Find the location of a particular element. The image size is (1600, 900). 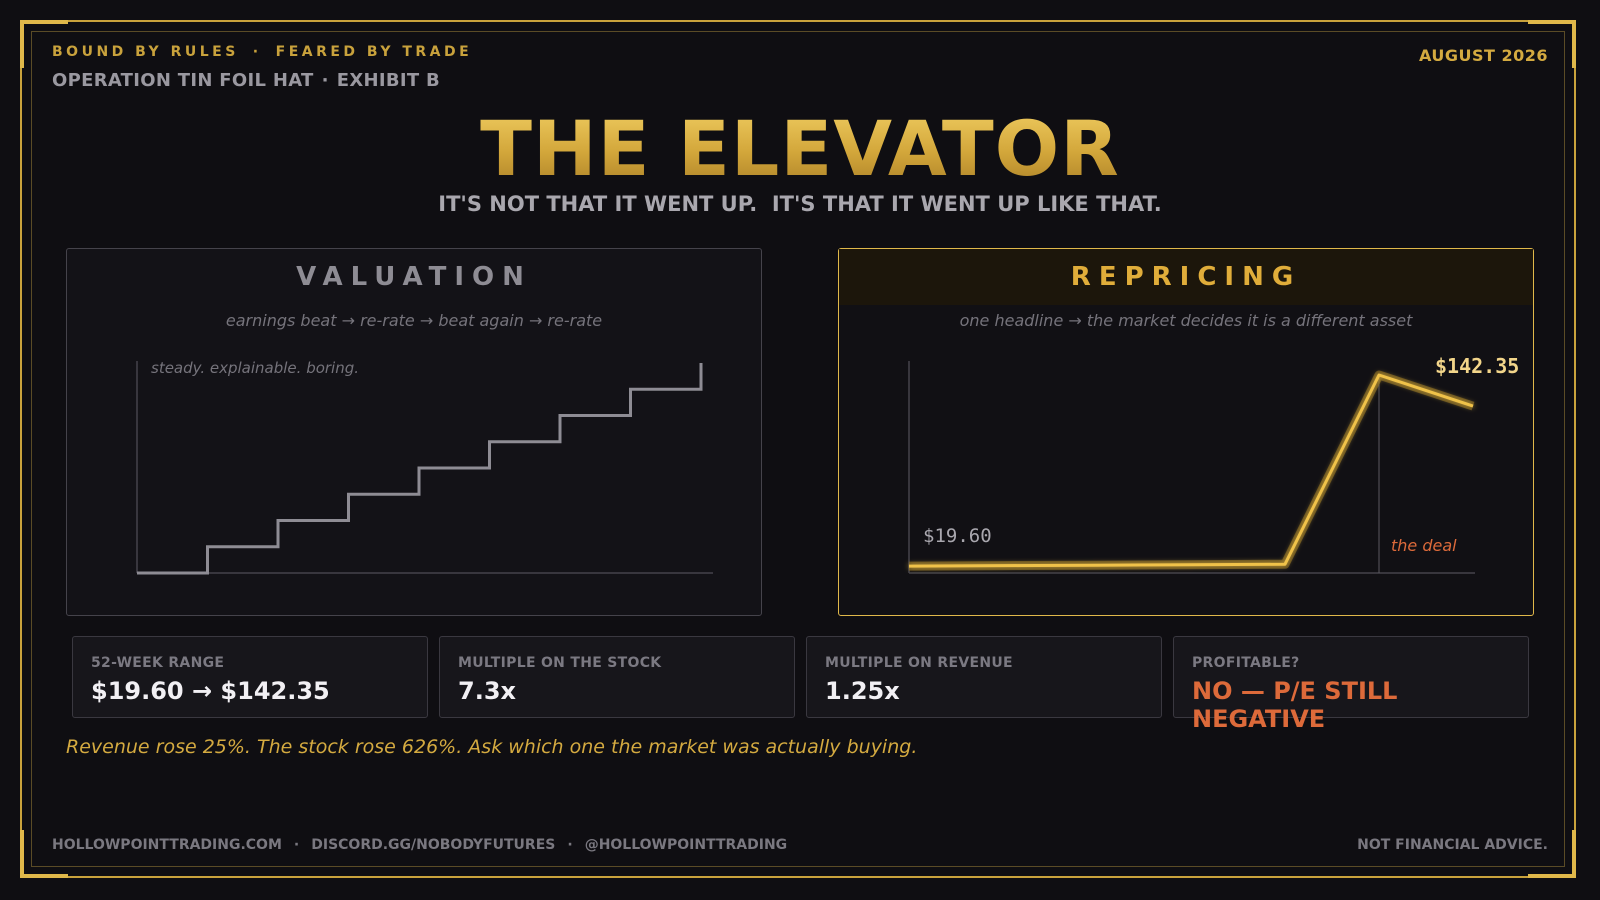

stat-label: MULTIPLE ON REVENUE is located at coordinates (919, 663).